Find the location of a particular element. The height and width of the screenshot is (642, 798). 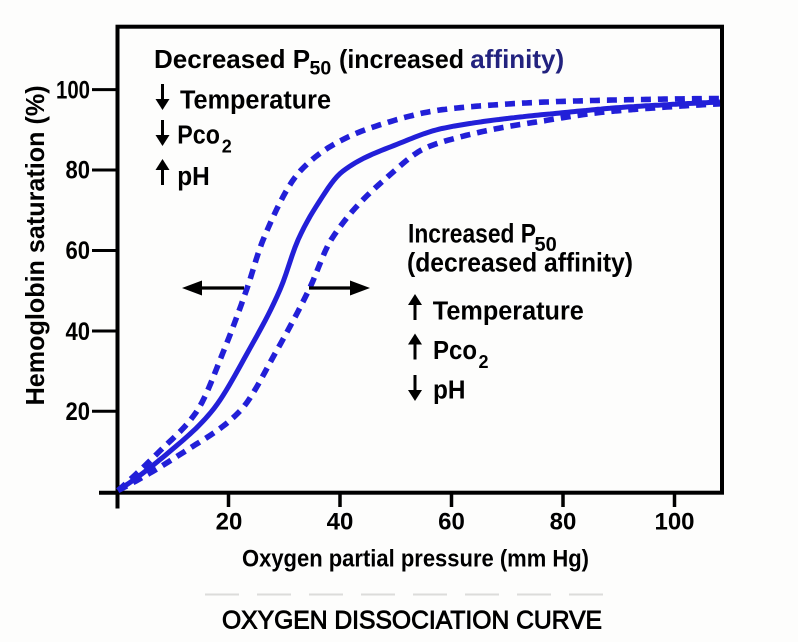

svg-text: OXYGEN DISSOCIATION CURVE is located at coordinates (412, 621).